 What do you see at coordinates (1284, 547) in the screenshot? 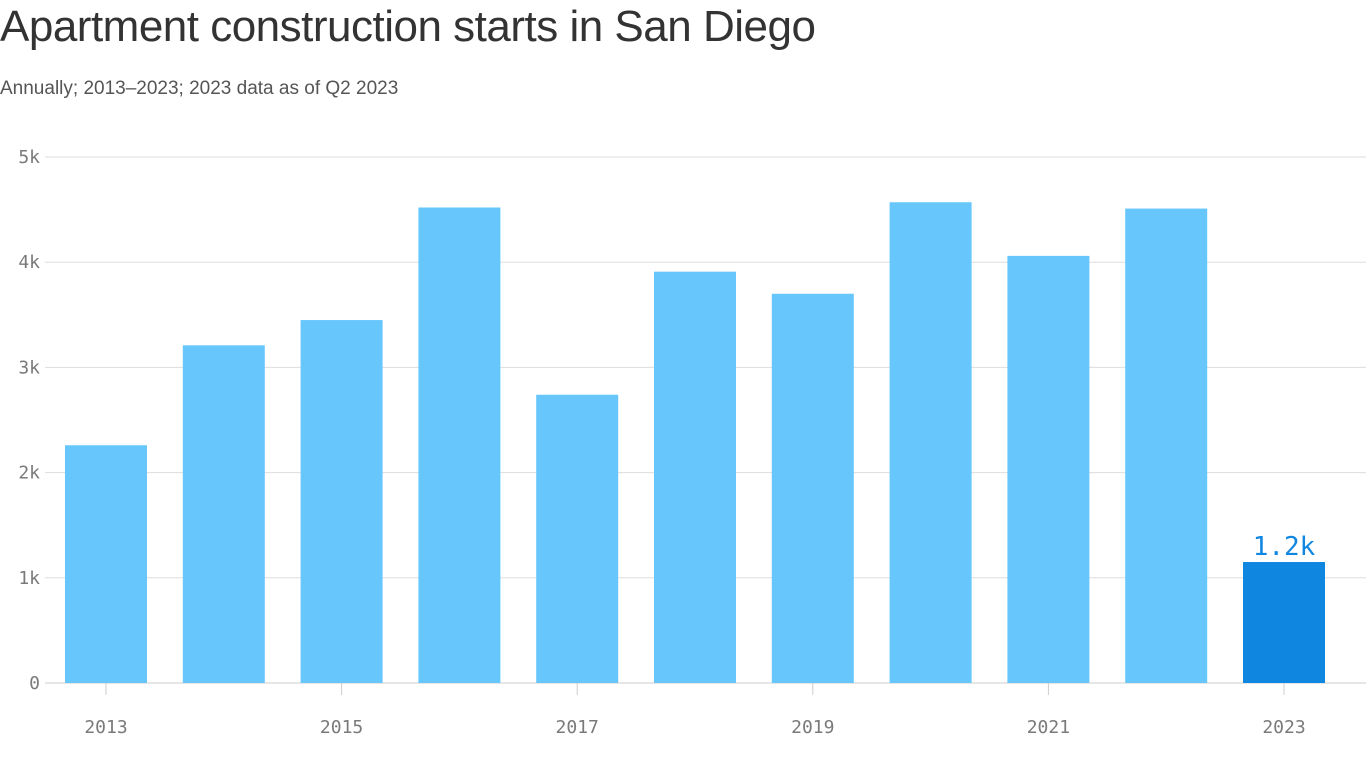
I see `data-label-2023: 1.2k` at bounding box center [1284, 547].